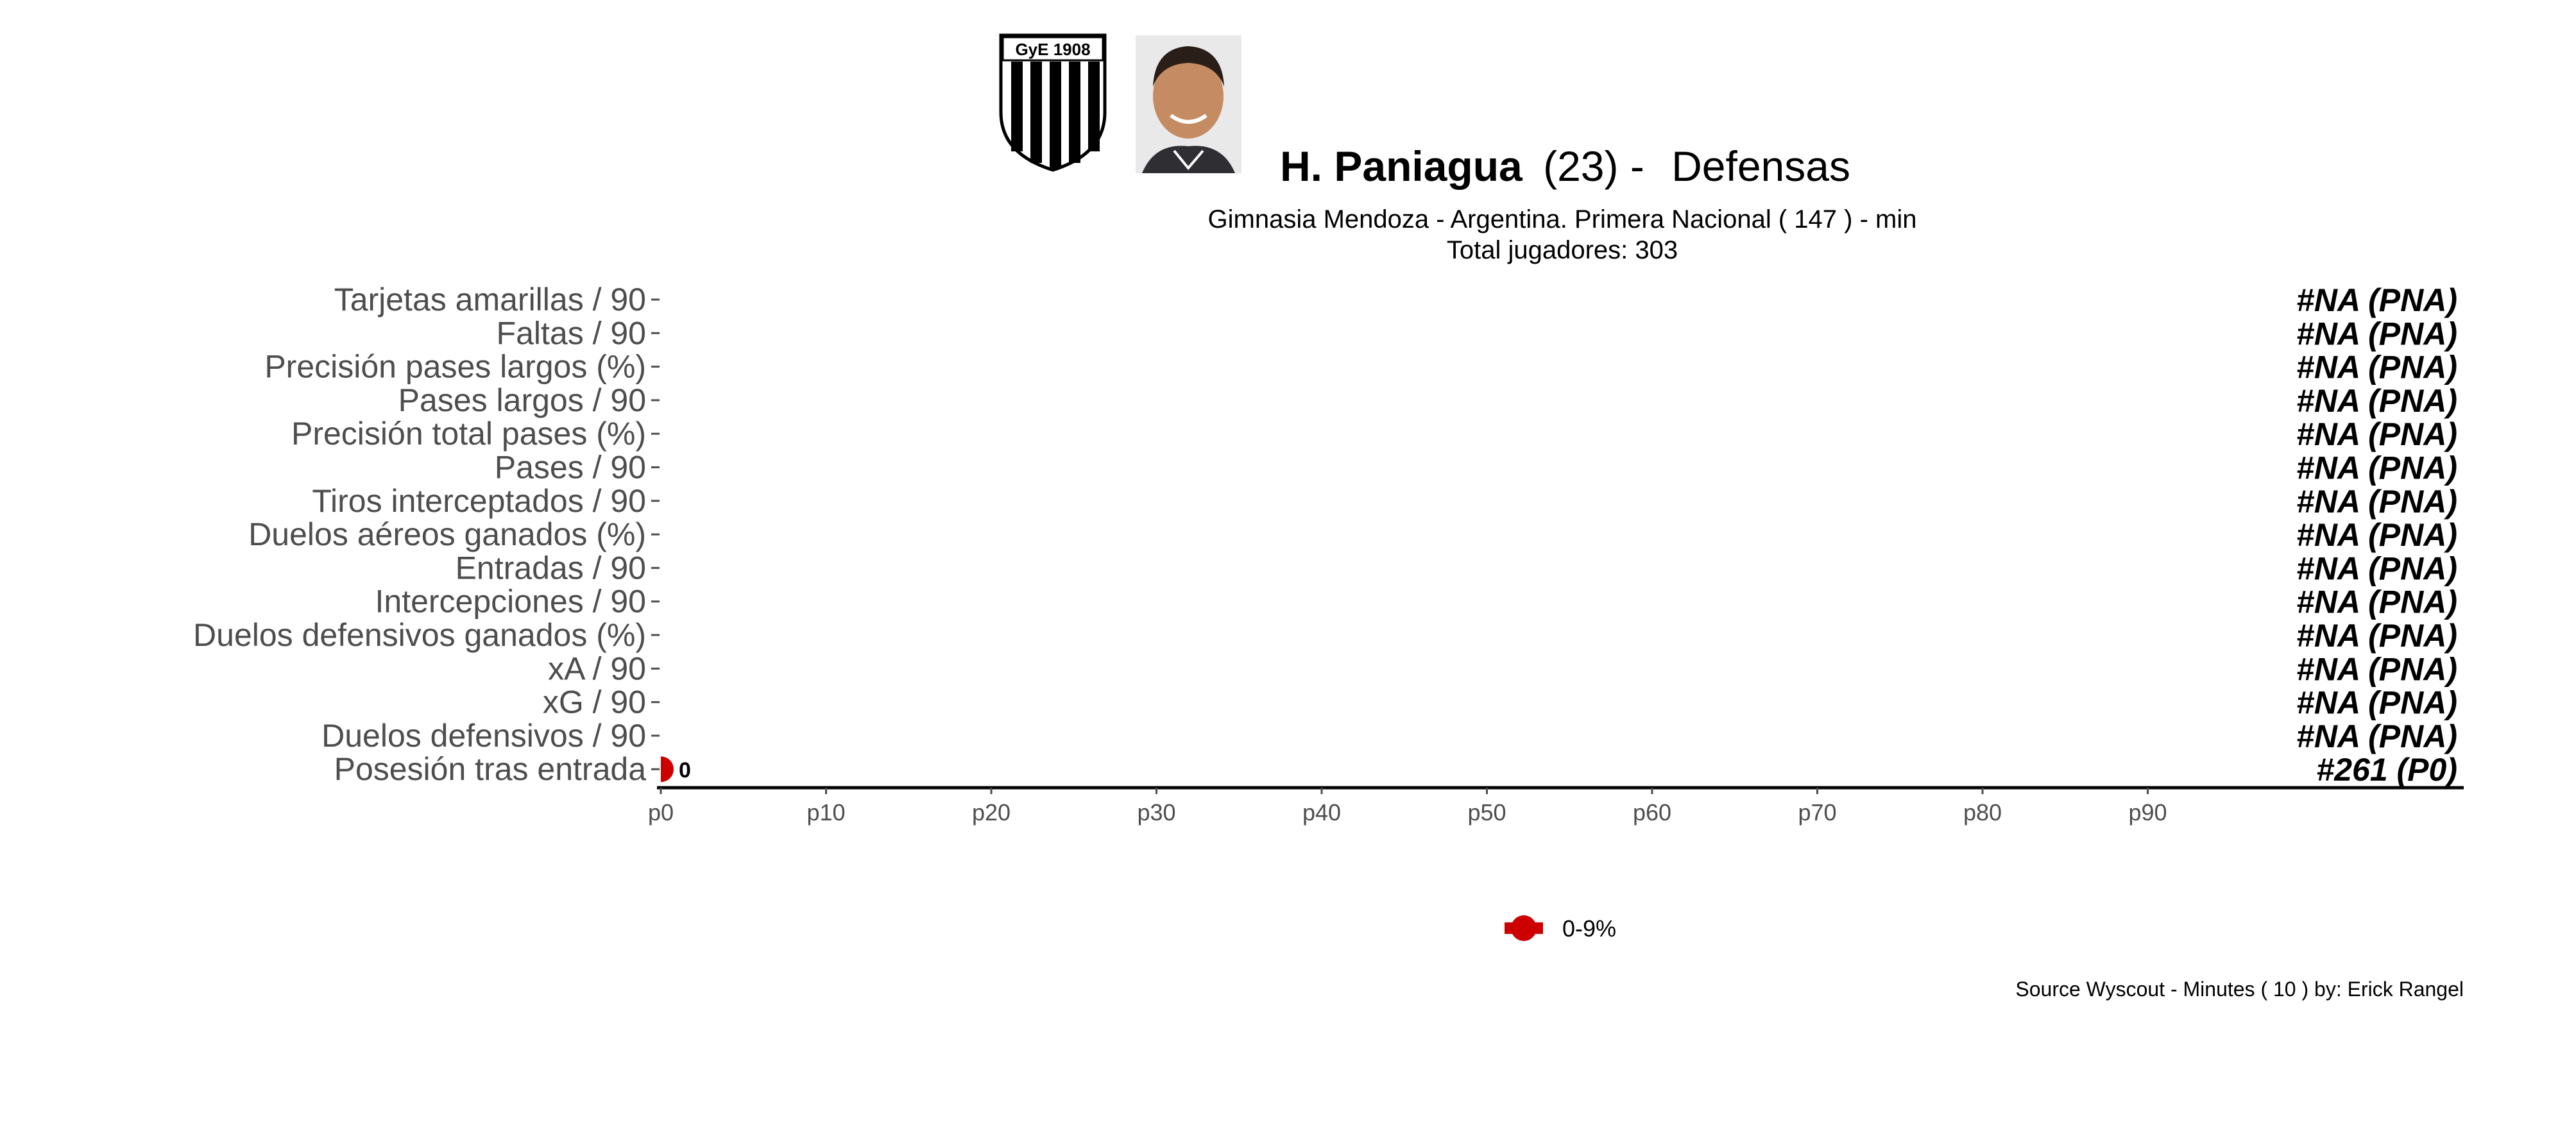 Image resolution: width=2576 pixels, height=1136 pixels. I want to click on category-label: Intercepciones / 90, so click(511, 602).